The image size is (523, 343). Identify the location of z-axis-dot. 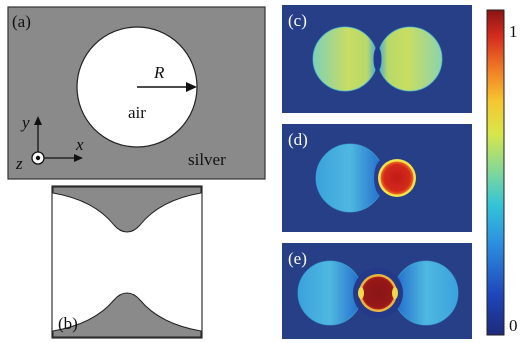
(38, 158).